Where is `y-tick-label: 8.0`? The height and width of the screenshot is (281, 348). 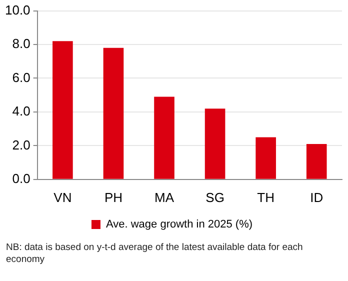 y-tick-label: 8.0 is located at coordinates (21, 44).